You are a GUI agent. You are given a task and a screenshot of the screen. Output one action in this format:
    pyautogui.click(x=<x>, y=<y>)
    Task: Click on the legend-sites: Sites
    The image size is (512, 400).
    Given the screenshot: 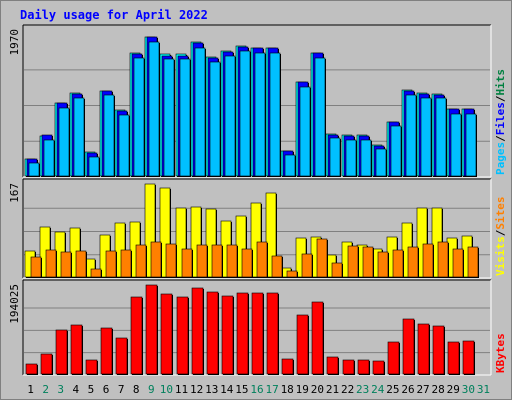 What is the action you would take?
    pyautogui.click(x=500, y=213)
    